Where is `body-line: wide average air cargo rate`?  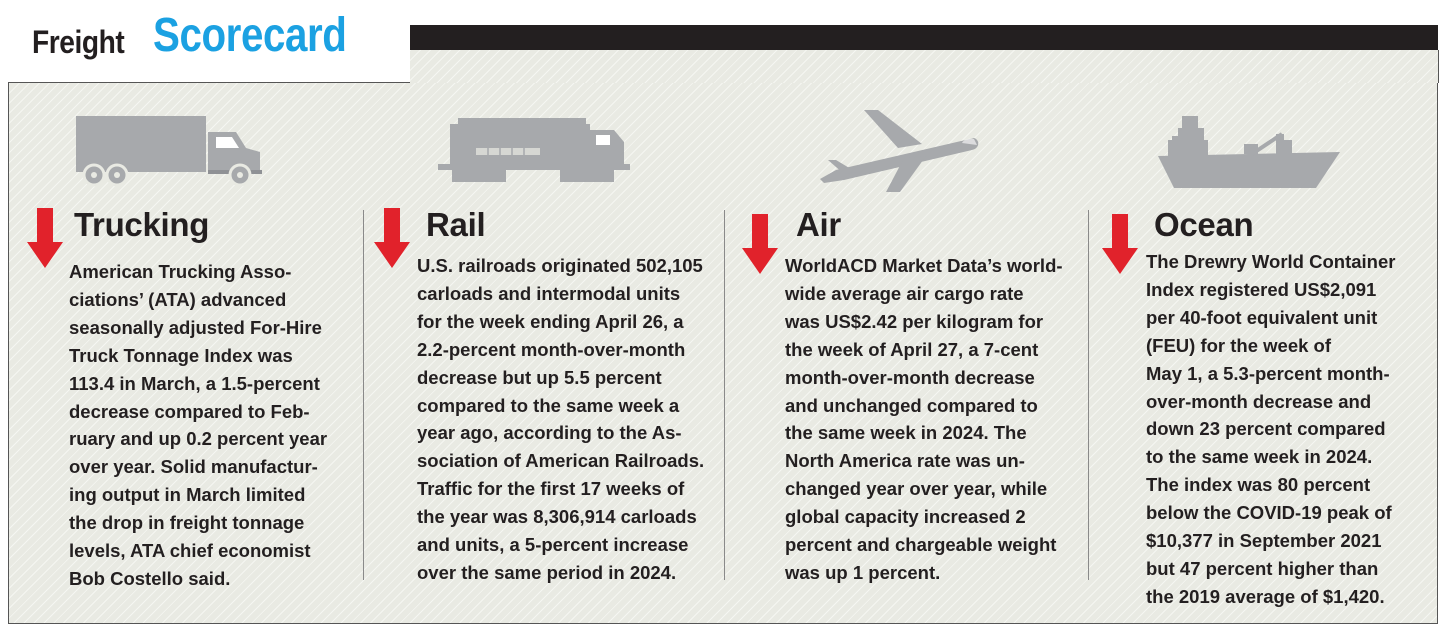 body-line: wide average air cargo rate is located at coordinates (904, 293).